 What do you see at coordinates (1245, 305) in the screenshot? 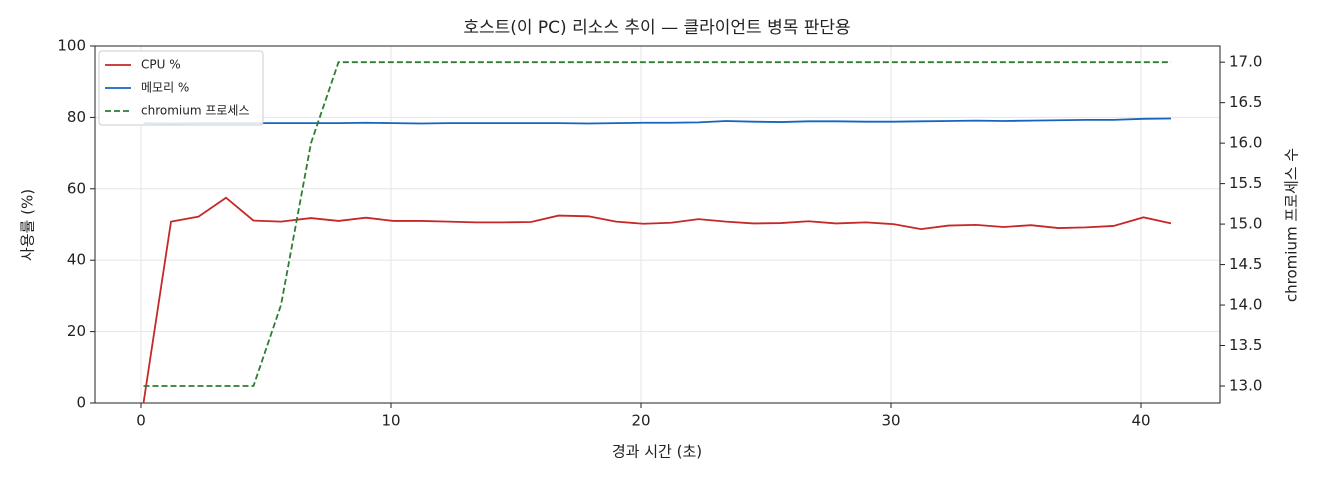
I see `y2-tick-label: 14.0` at bounding box center [1245, 305].